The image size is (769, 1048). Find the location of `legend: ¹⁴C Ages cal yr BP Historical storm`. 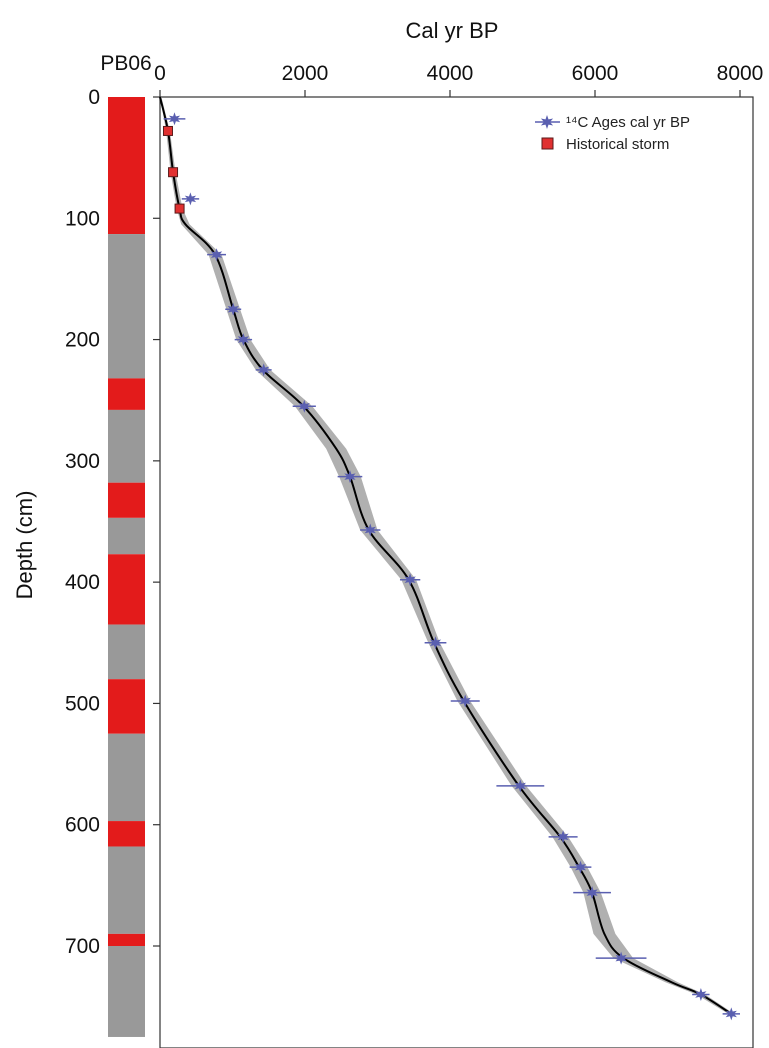

legend: ¹⁴C Ages cal yr BP Historical storm is located at coordinates (612, 133).